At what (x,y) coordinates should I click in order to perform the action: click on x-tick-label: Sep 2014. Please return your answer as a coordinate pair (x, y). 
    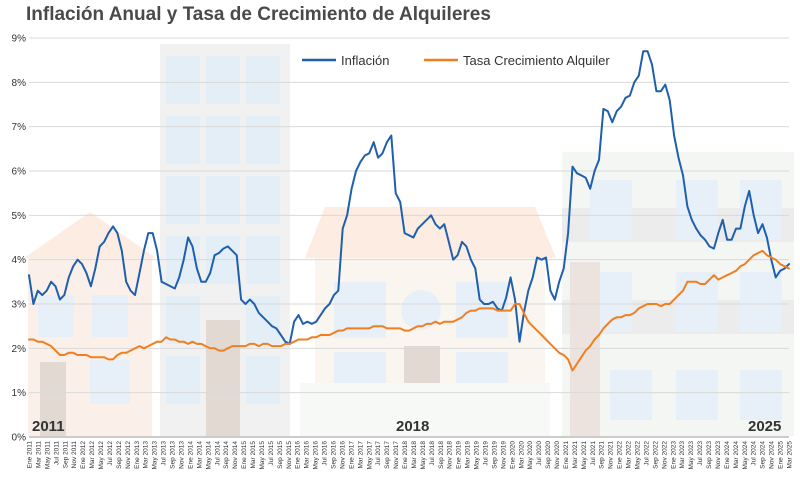
    Looking at the image, I should click on (226, 455).